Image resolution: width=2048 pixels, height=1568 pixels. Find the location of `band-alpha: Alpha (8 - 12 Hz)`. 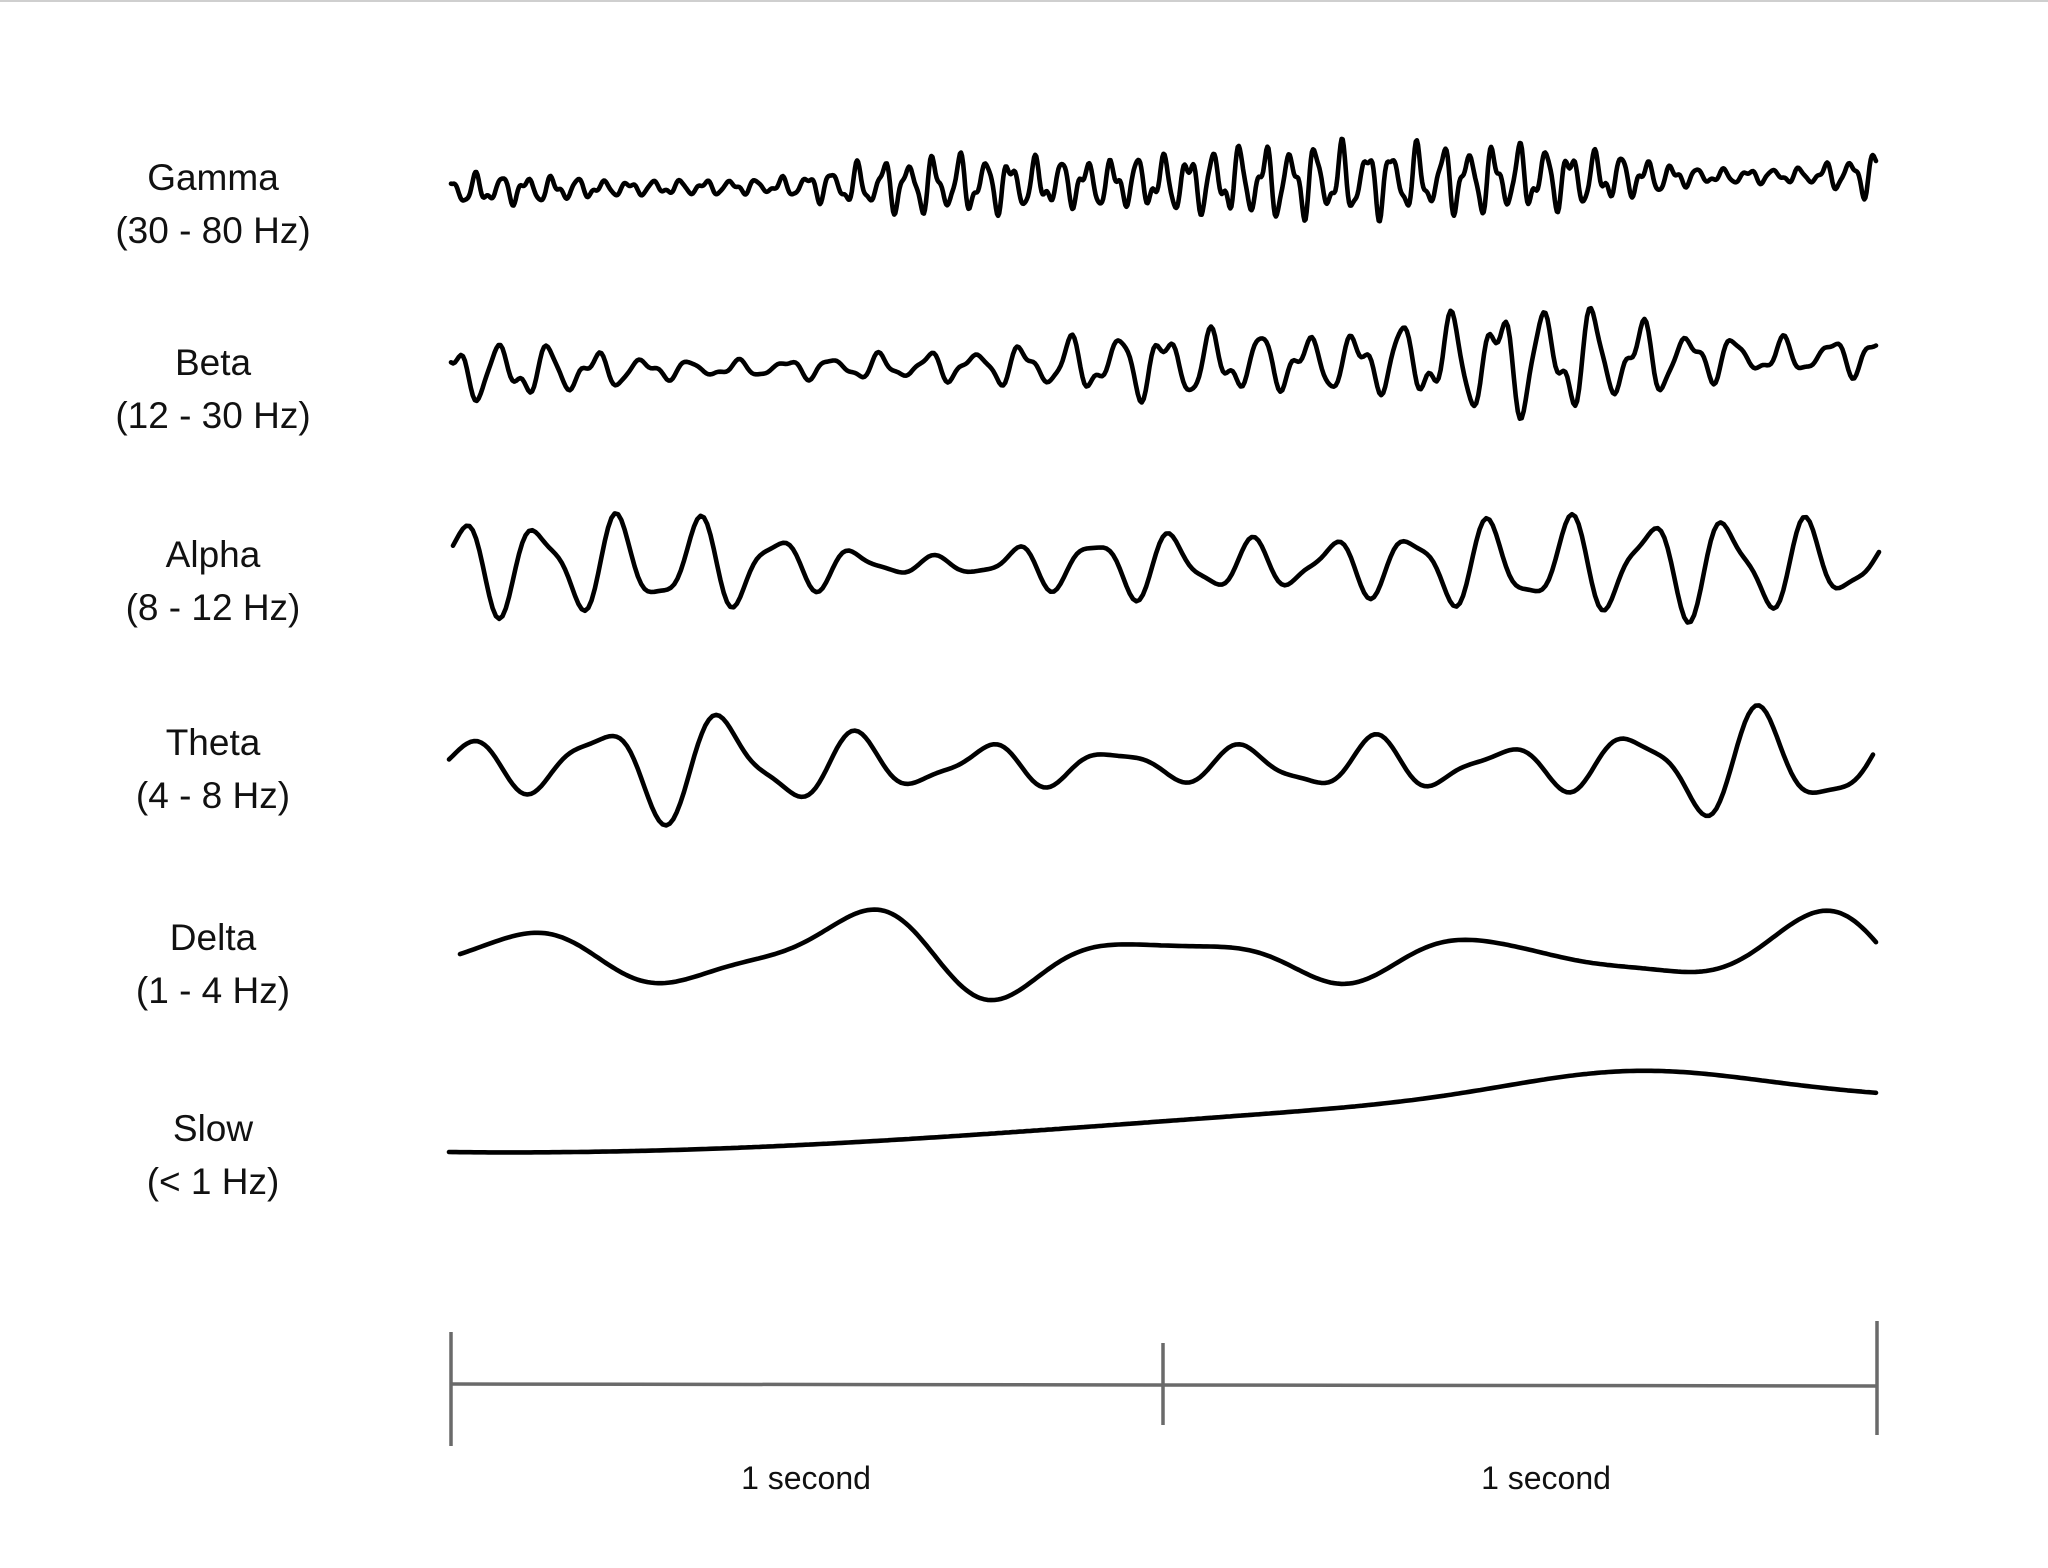

band-alpha: Alpha (8 - 12 Hz) is located at coordinates (1004, 569).